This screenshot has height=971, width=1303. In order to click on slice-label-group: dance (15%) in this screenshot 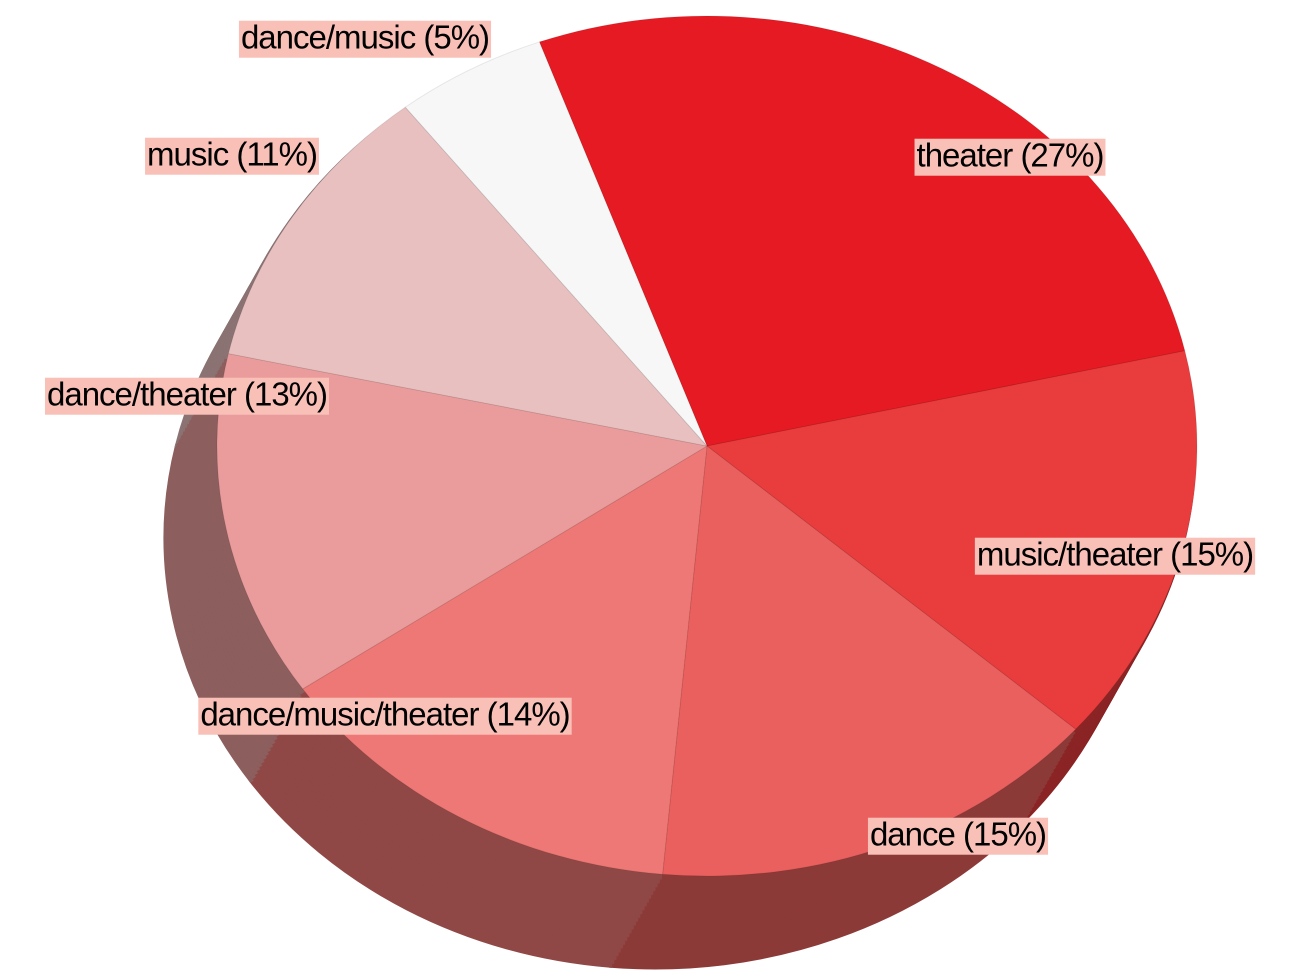, I will do `click(958, 835)`.